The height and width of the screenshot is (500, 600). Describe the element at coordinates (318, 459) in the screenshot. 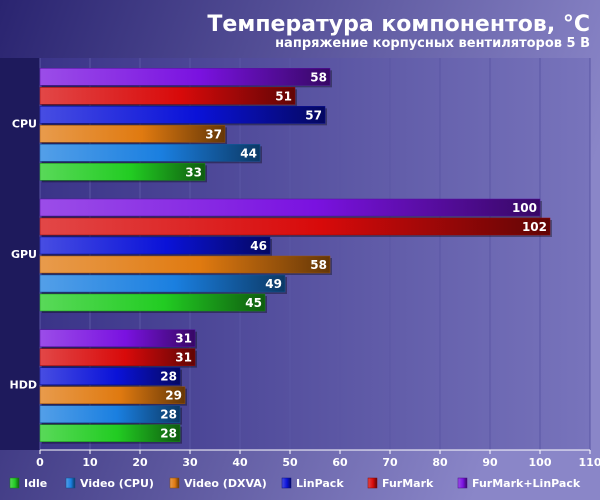

I see `x-tick-labels: 0 10 20 30 40 50 60 70 80 90 100 110` at that location.